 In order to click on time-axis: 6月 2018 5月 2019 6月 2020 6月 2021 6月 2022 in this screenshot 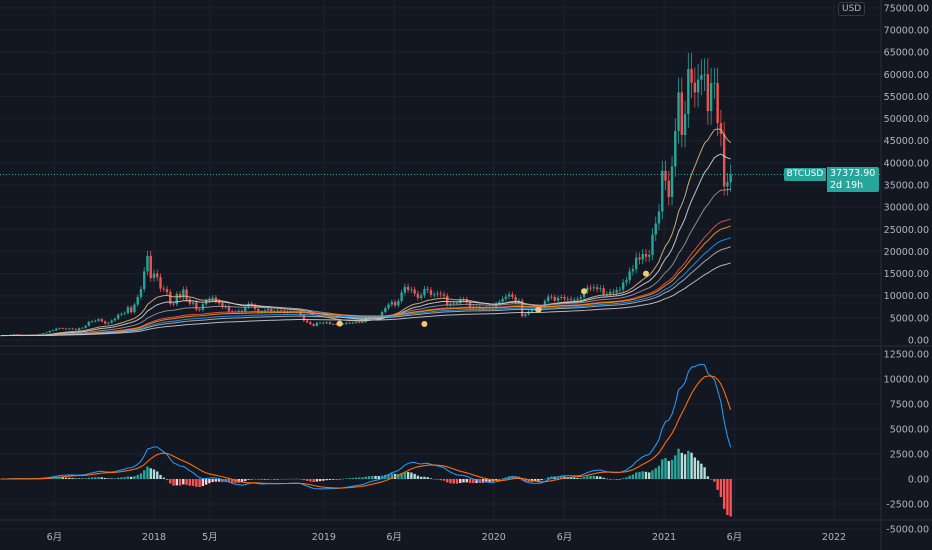, I will do `click(446, 537)`.